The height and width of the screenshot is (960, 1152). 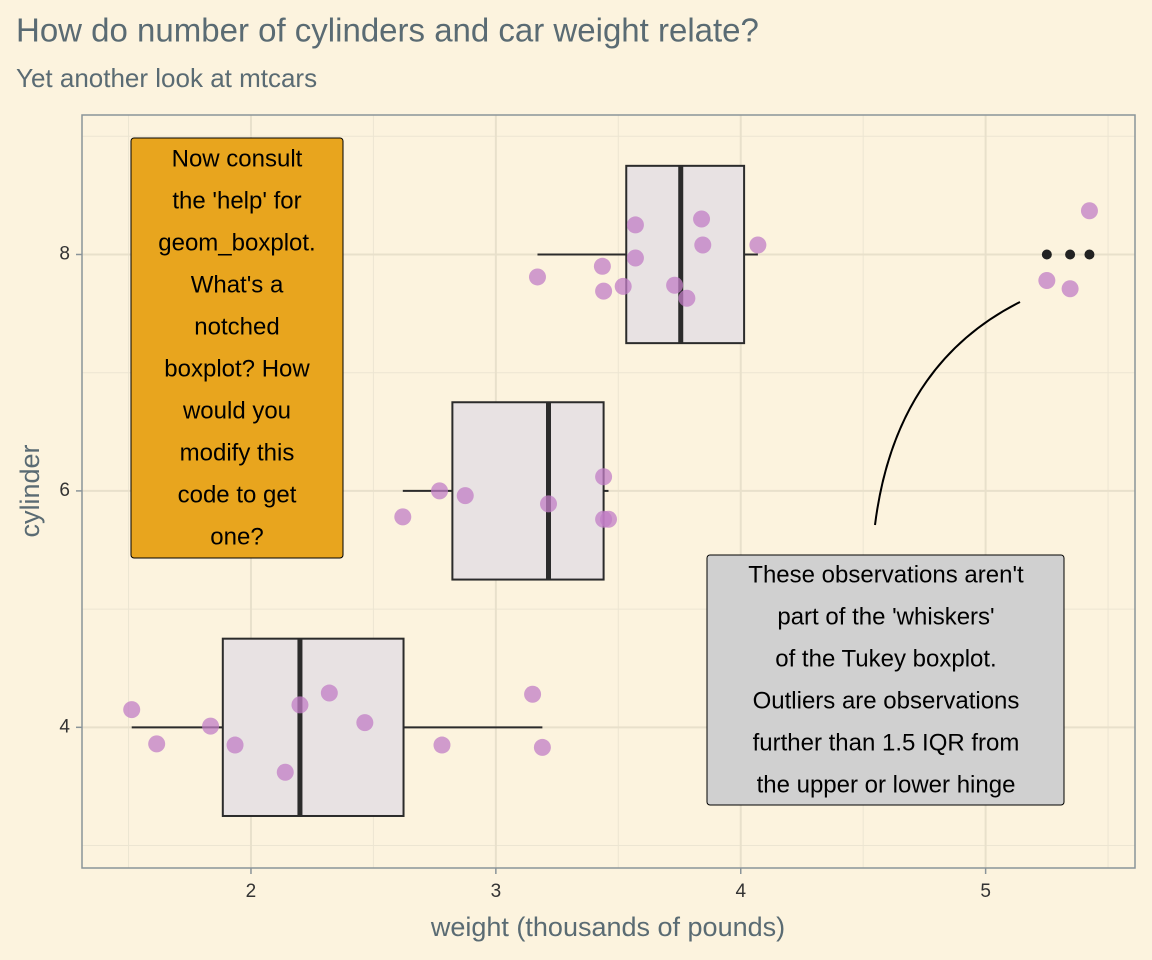 I want to click on x-axis-label: weight (thousands of pounds), so click(x=607, y=927).